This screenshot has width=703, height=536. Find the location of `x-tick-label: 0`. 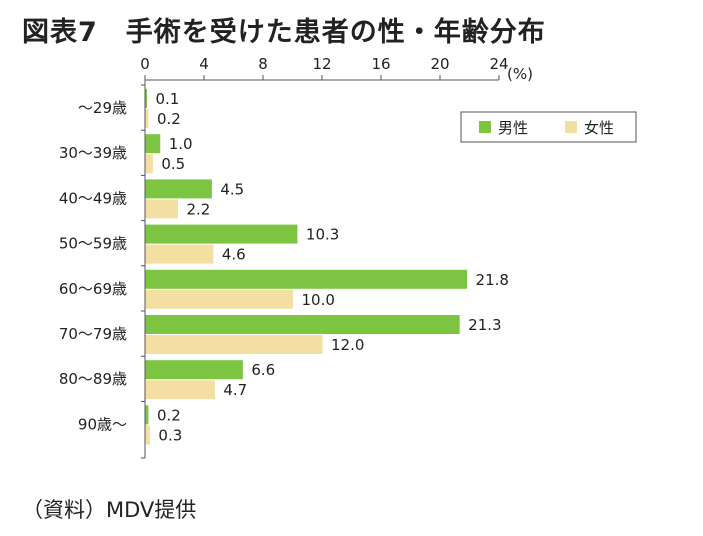

x-tick-label: 0 is located at coordinates (145, 64).